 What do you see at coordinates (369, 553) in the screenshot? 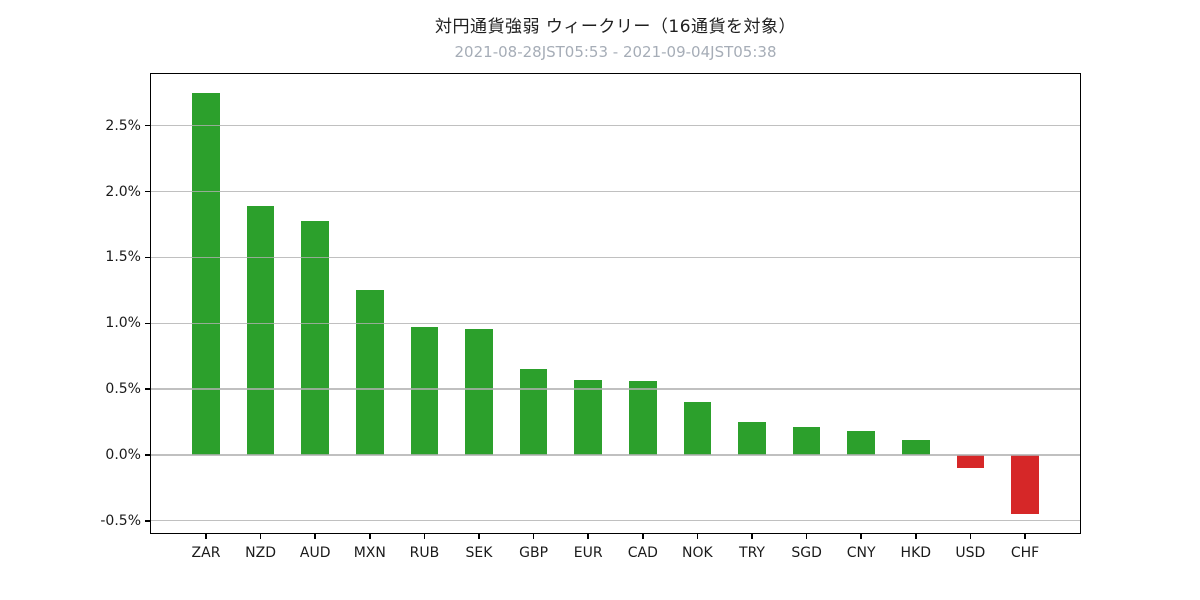
I see `x-tick-label-MXN: MXN` at bounding box center [369, 553].